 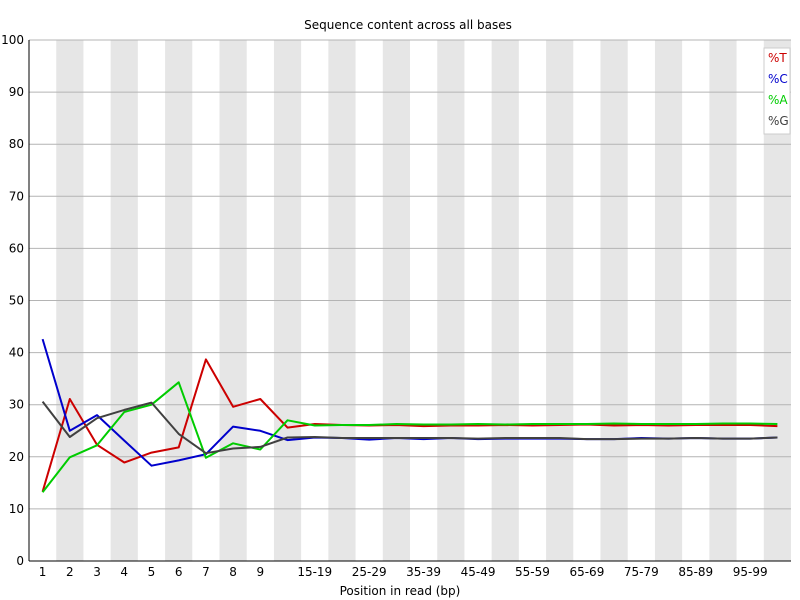 I want to click on legend-item-A: %A, so click(x=778, y=100).